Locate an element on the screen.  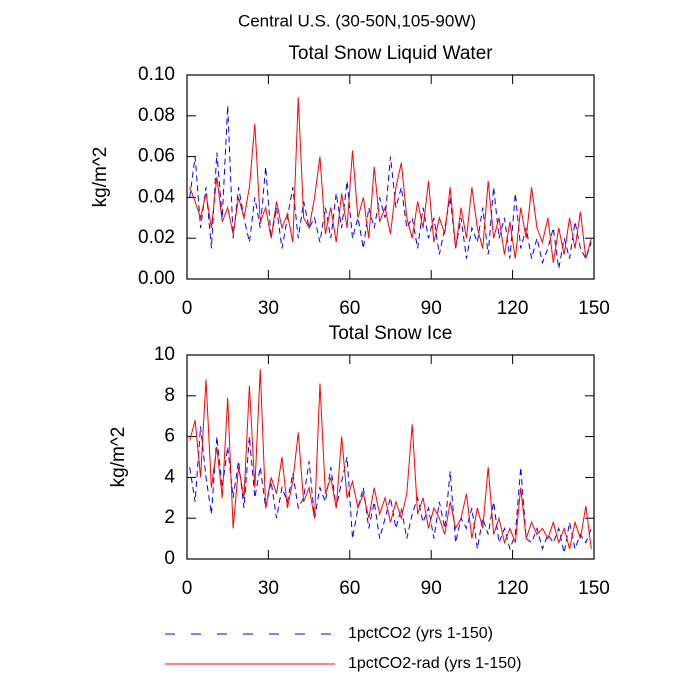
y-tick-label: 0.02 is located at coordinates (156, 237).